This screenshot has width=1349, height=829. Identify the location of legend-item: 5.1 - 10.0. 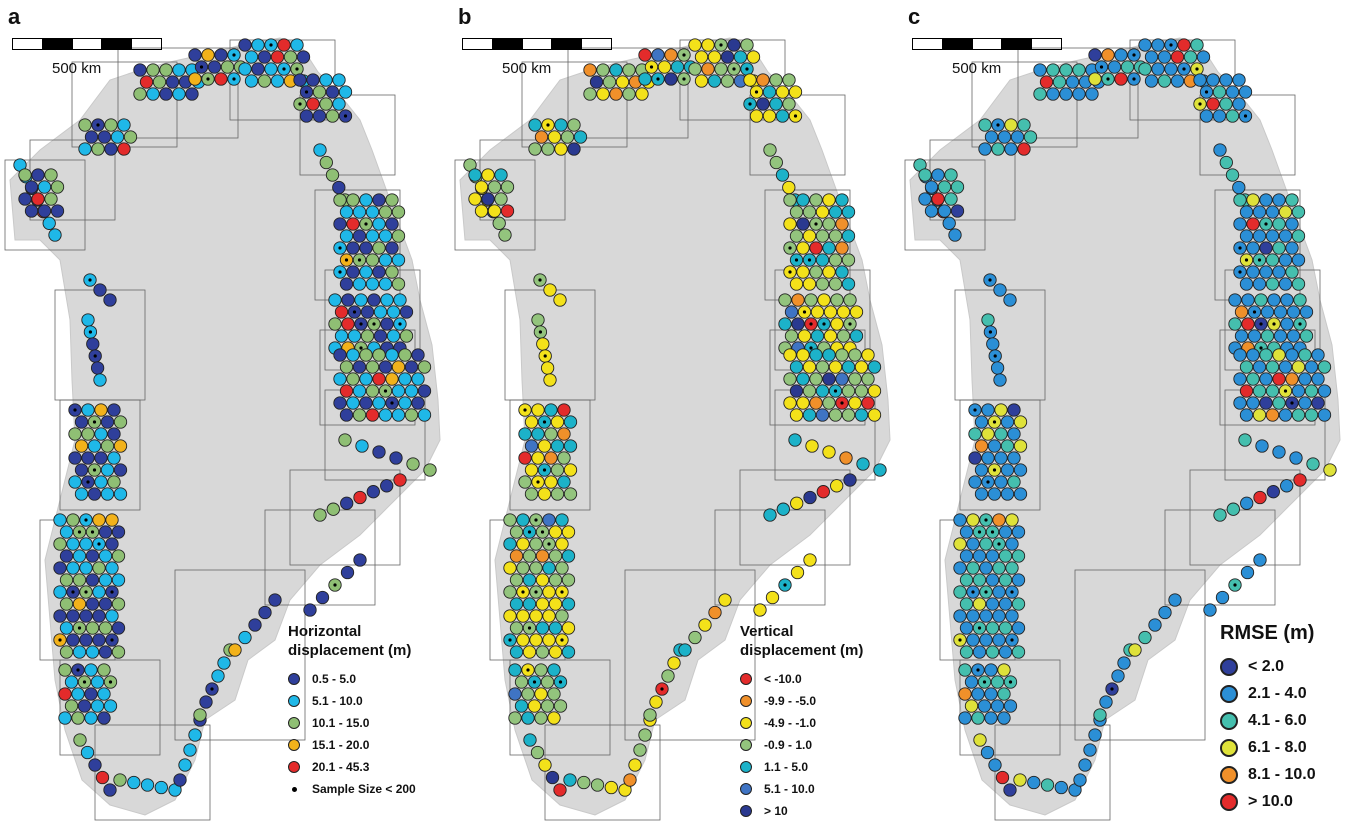
(352, 701).